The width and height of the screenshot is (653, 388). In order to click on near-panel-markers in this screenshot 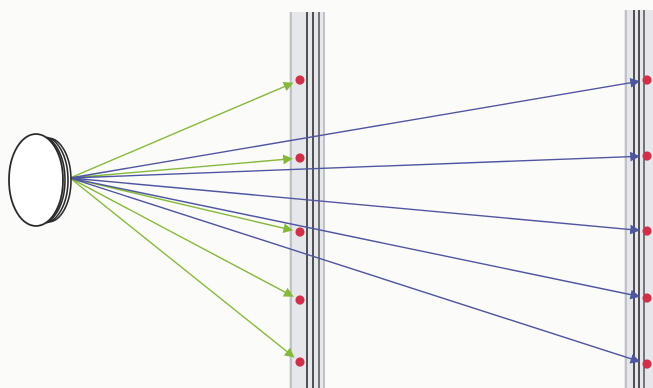, I will do `click(300, 221)`.